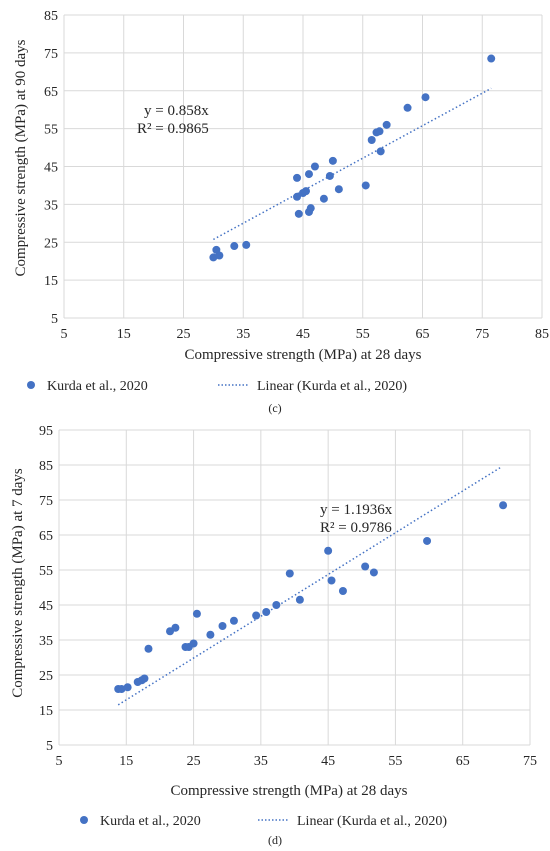  I want to click on trend-equation-d: y = 1.1936x, so click(356, 510).